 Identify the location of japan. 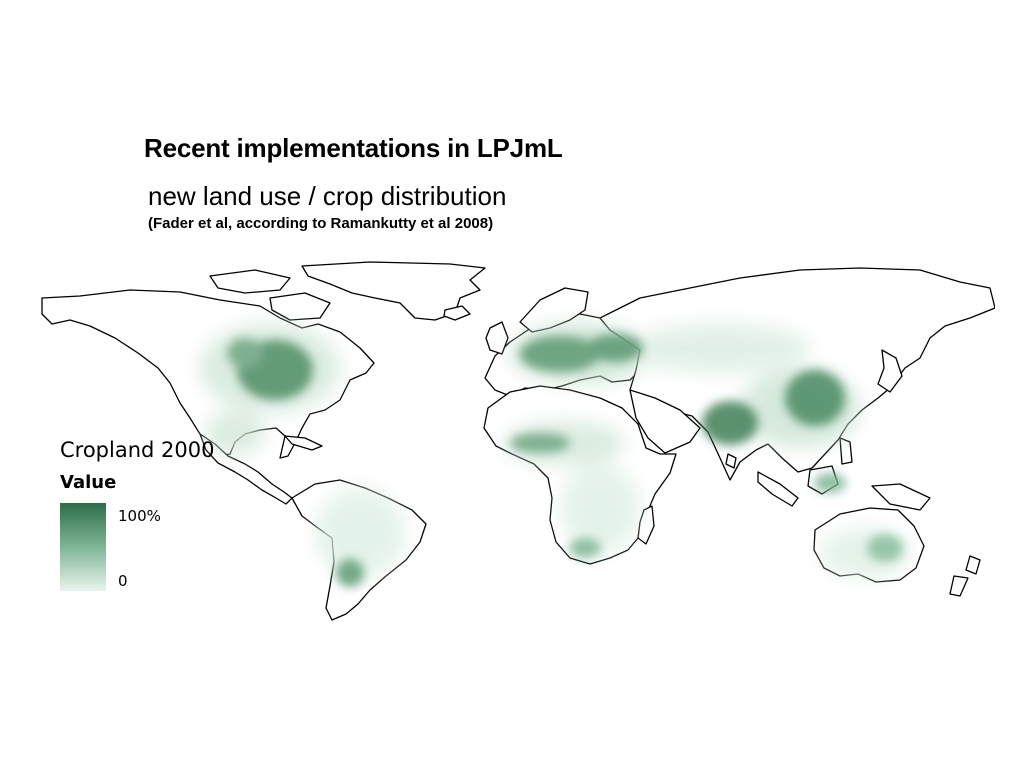
(890, 371).